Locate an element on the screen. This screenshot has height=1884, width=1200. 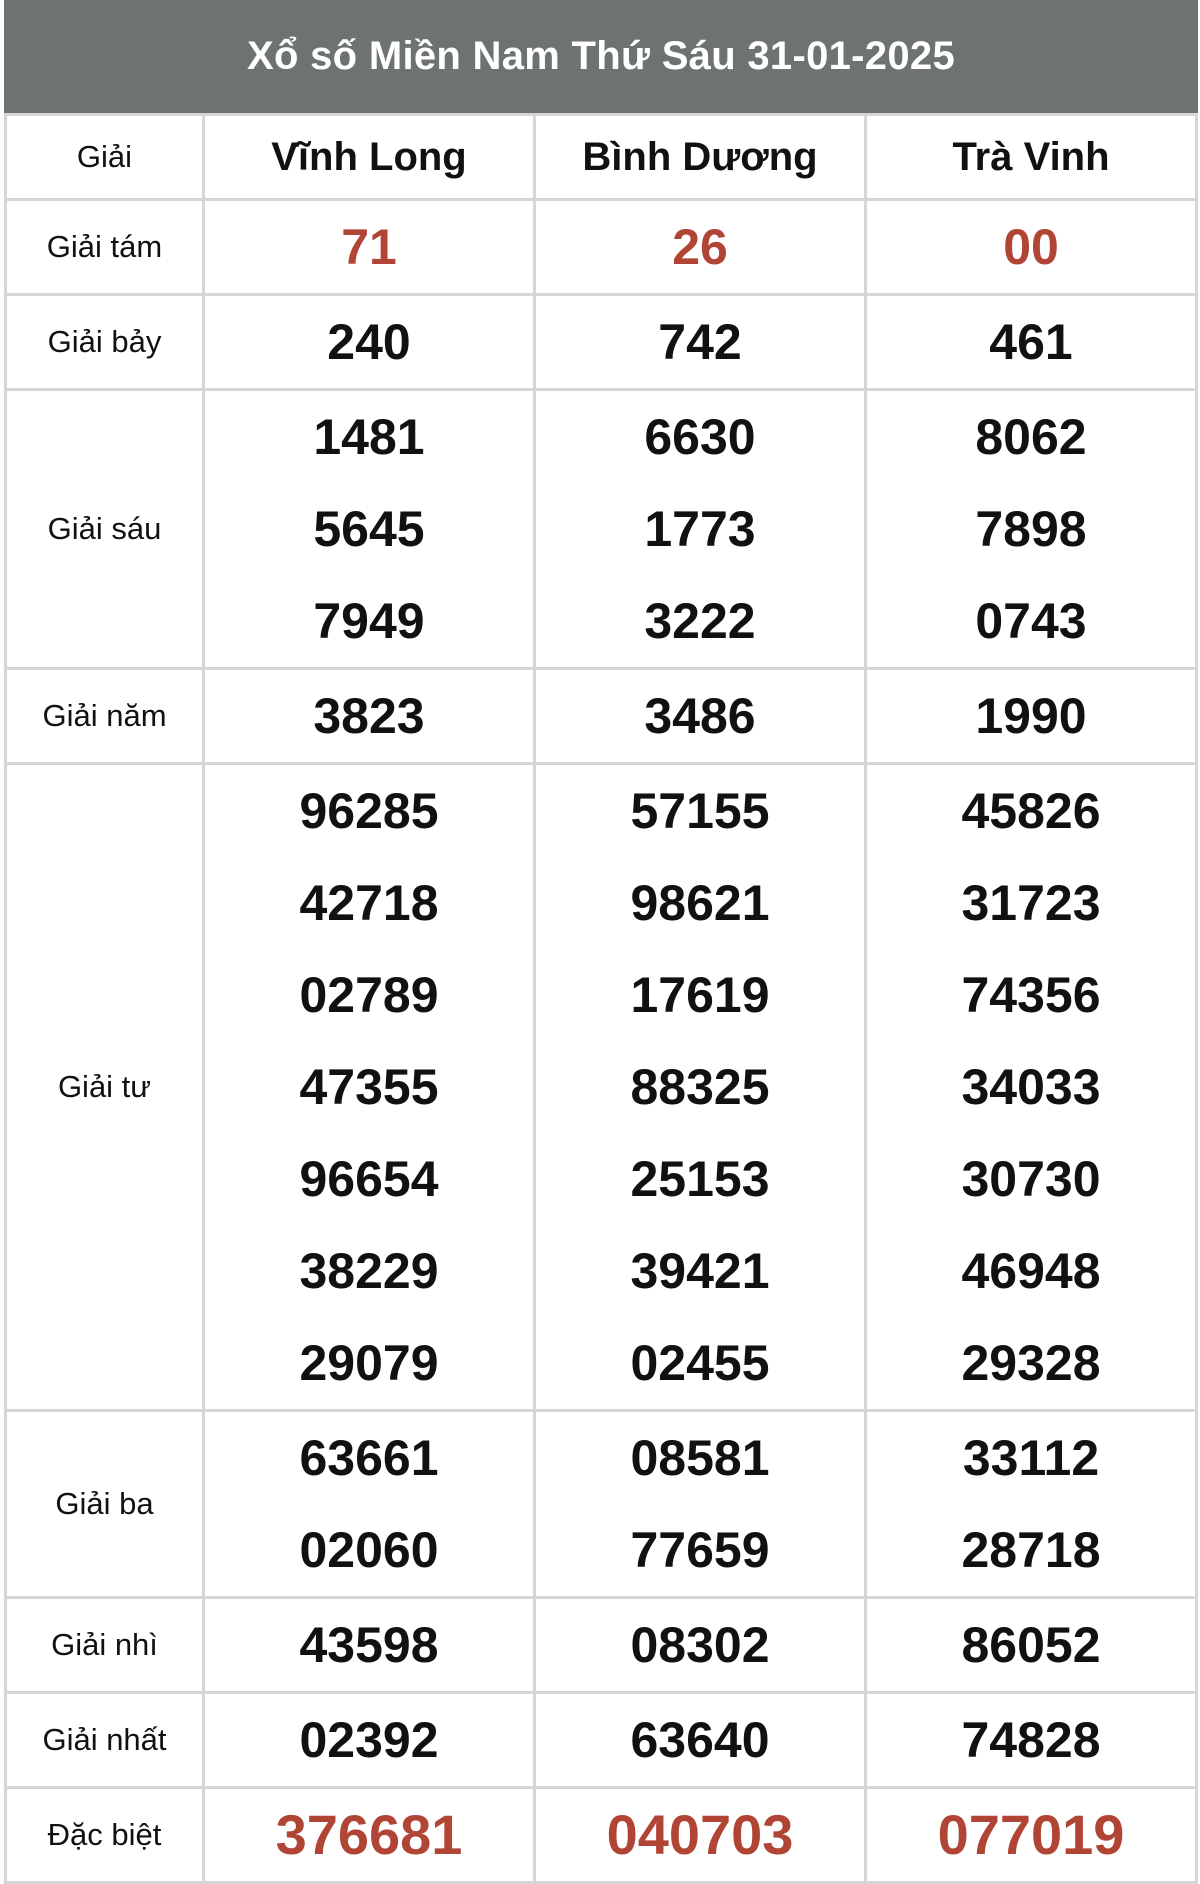
result-cell: 86052 is located at coordinates (1031, 1645).